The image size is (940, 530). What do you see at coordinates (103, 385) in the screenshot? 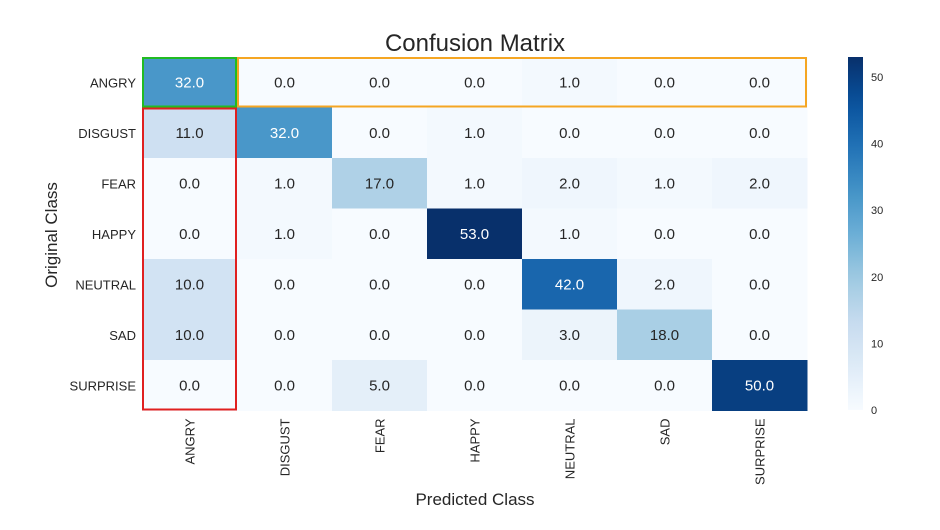
I see `row-tick-label: SURPRISE` at bounding box center [103, 385].